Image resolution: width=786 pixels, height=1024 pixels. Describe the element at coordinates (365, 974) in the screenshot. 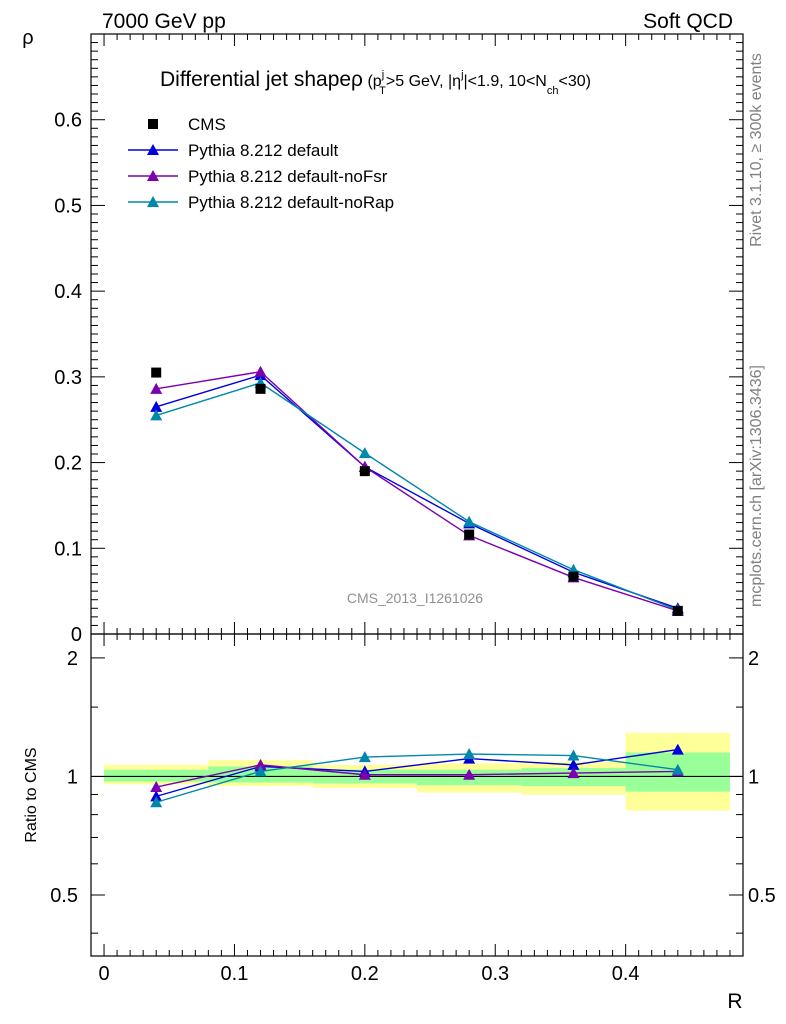

I see `x-tick-label: 0.2` at that location.